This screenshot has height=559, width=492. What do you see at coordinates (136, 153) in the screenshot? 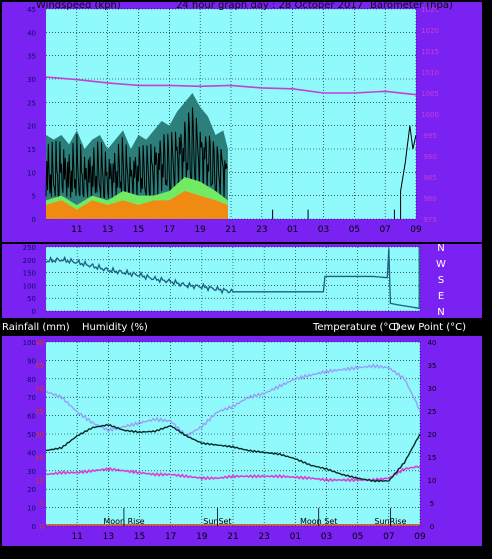
I see `wind-gust-line` at bounding box center [136, 153].